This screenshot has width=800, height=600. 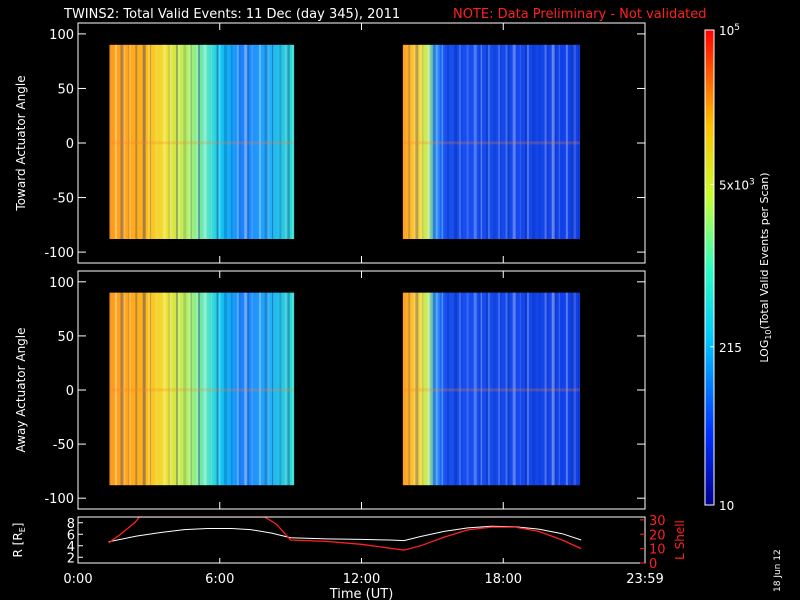 What do you see at coordinates (77, 579) in the screenshot?
I see `time-tick-label: 0:00` at bounding box center [77, 579].